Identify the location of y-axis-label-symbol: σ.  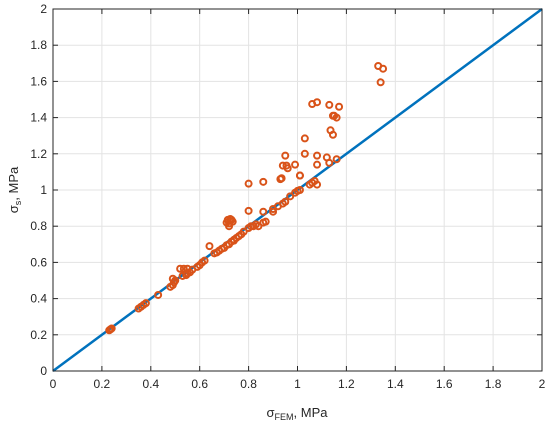
(13, 209).